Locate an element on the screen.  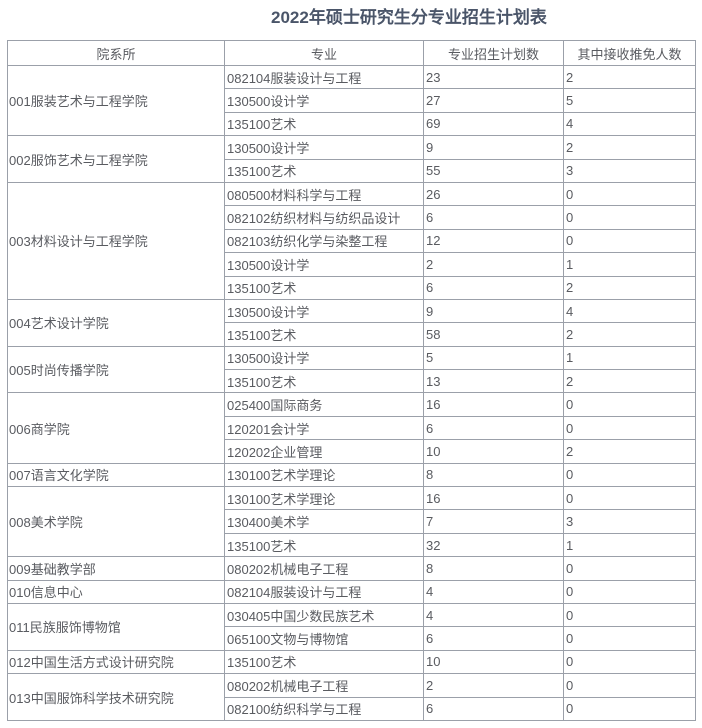
table-row: 130400美术学 7 3 is located at coordinates (352, 521).